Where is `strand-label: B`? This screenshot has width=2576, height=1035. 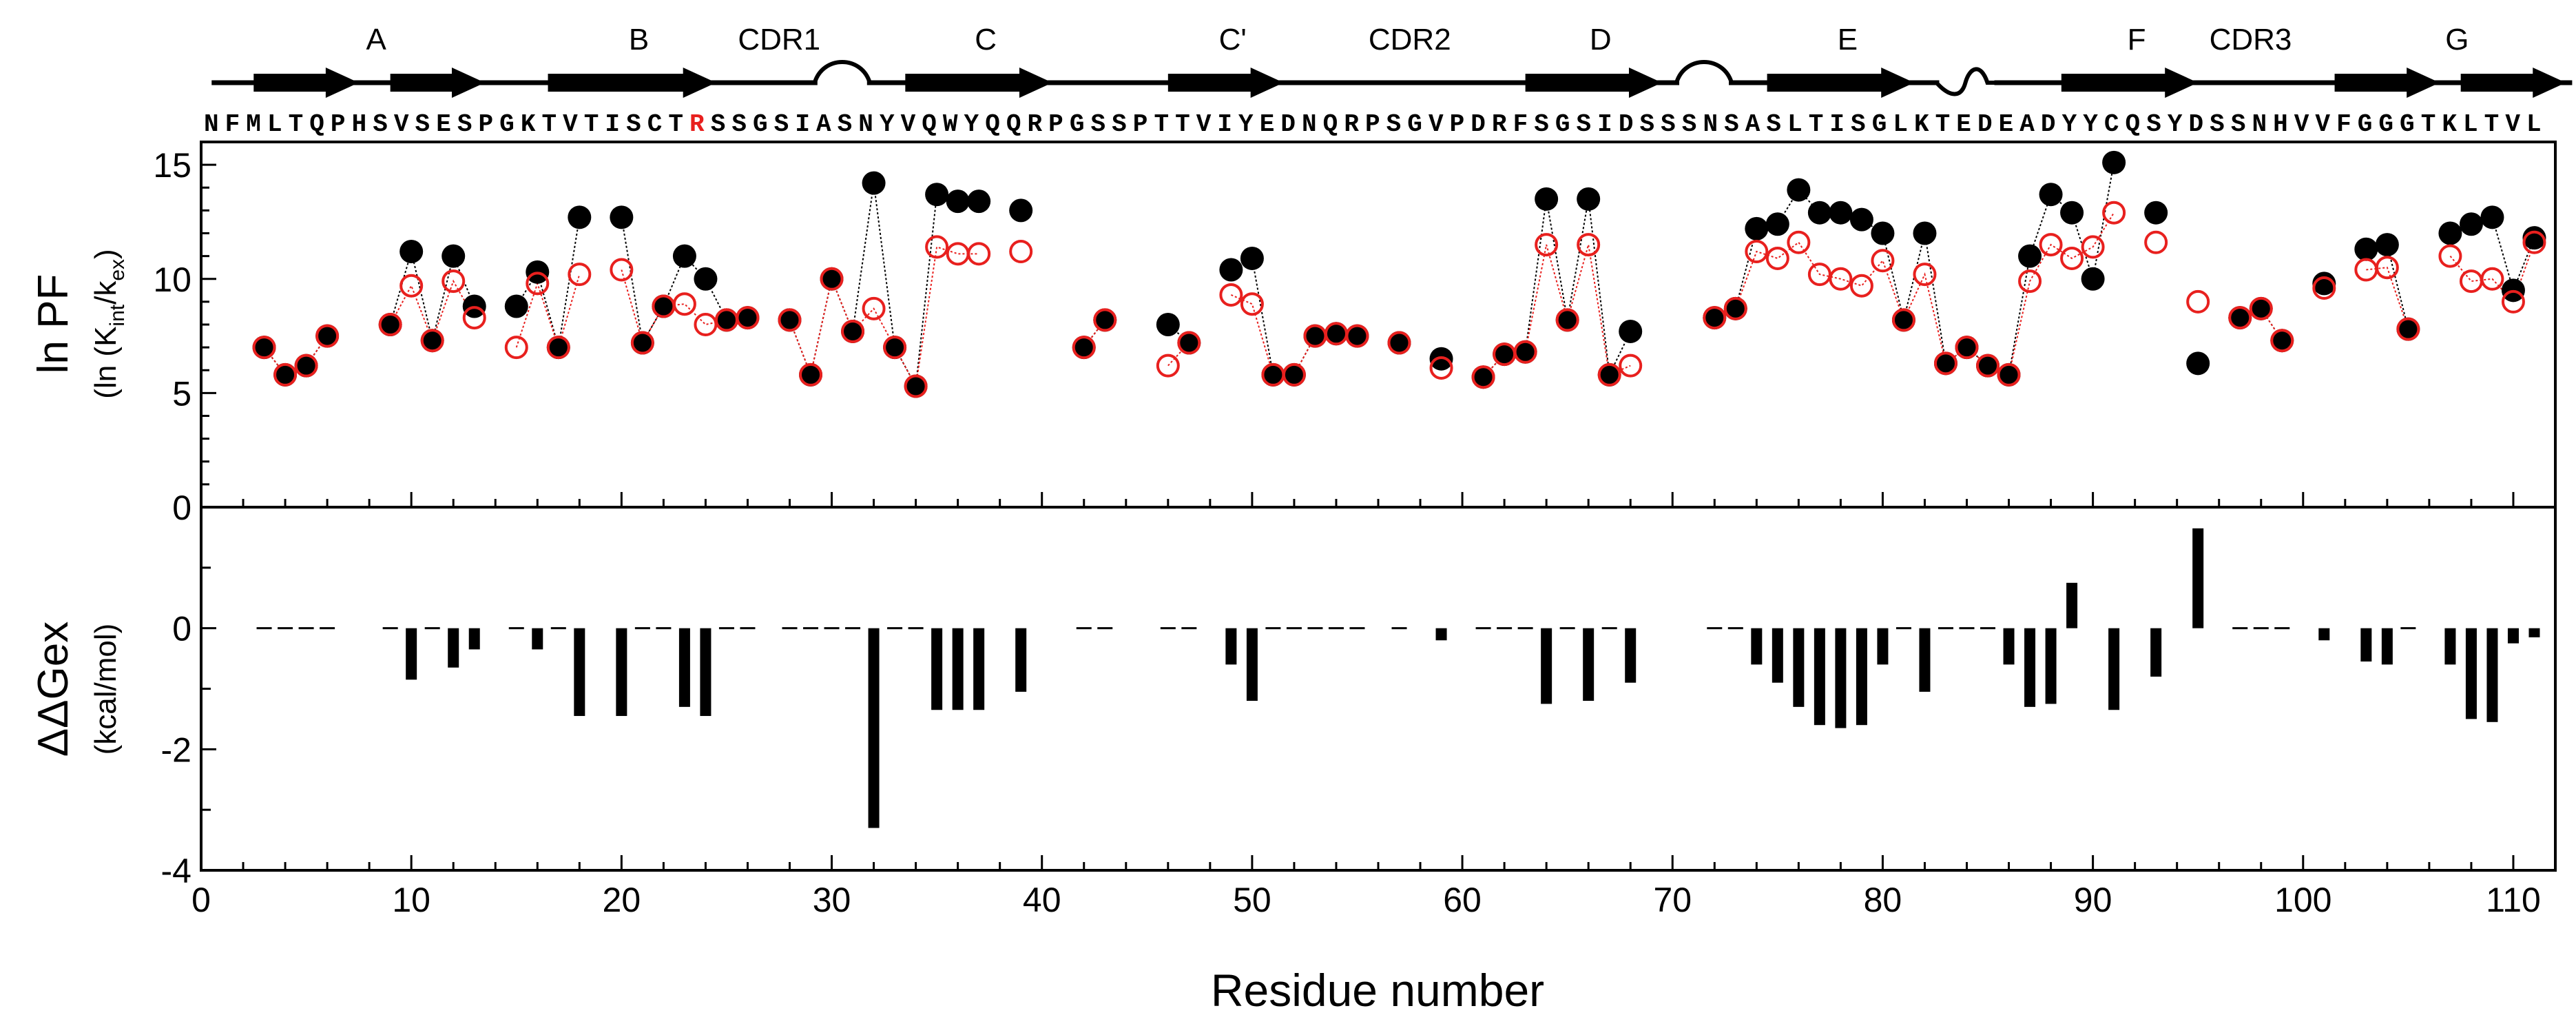
strand-label: B is located at coordinates (639, 40).